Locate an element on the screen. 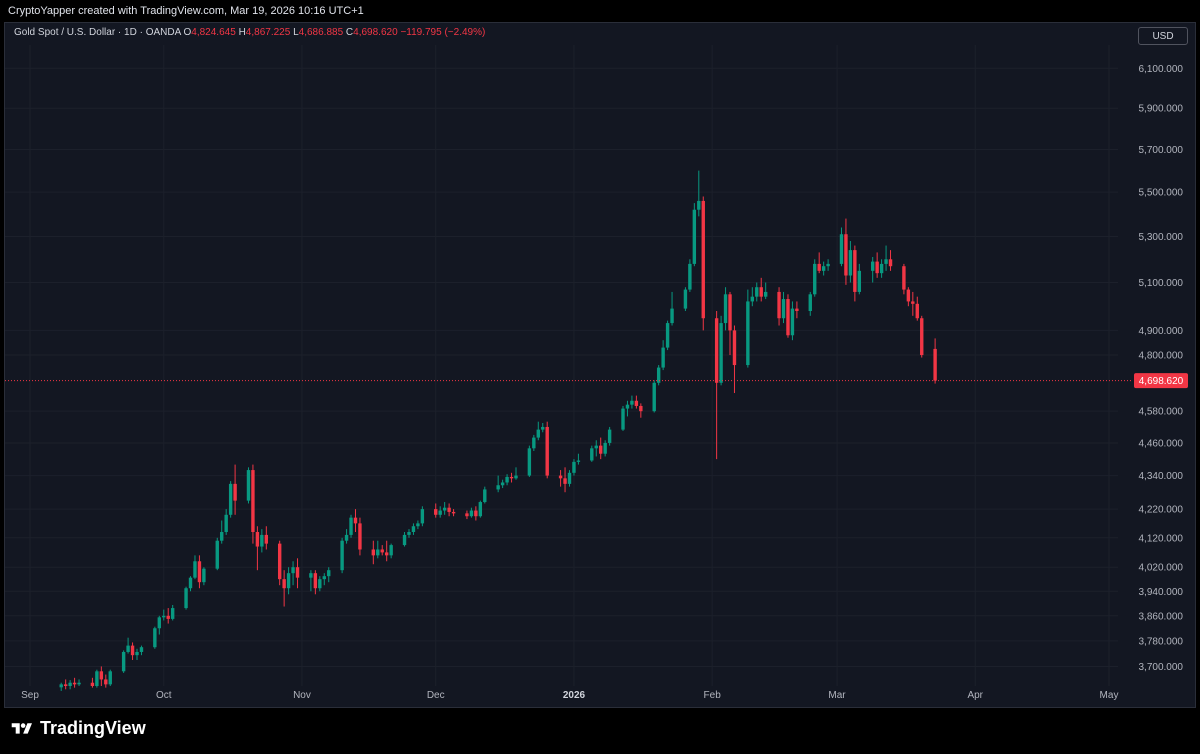 The image size is (1200, 754). y-tick-label: 5,700.000 is located at coordinates (1161, 150).